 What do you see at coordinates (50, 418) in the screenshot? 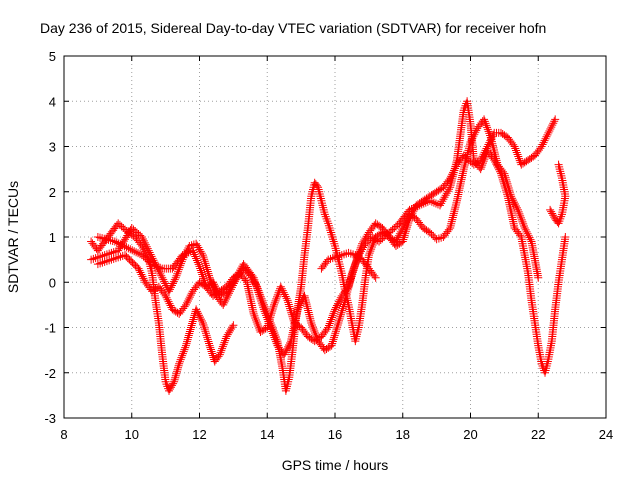
I see `y-tick-label: -3` at bounding box center [50, 418].